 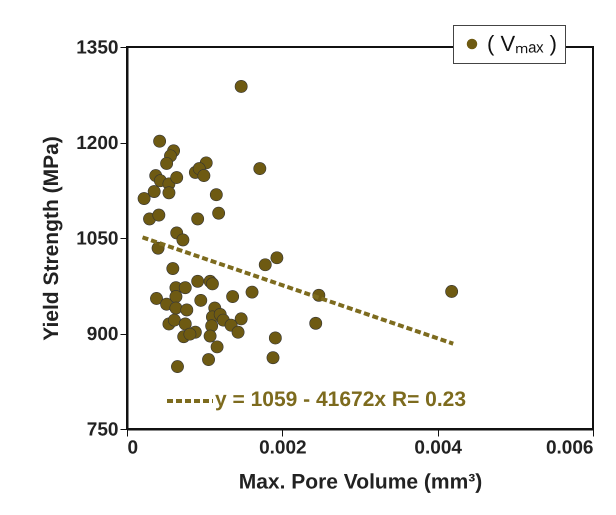 What do you see at coordinates (97, 48) in the screenshot?
I see `y-tick-label: 1350` at bounding box center [97, 48].